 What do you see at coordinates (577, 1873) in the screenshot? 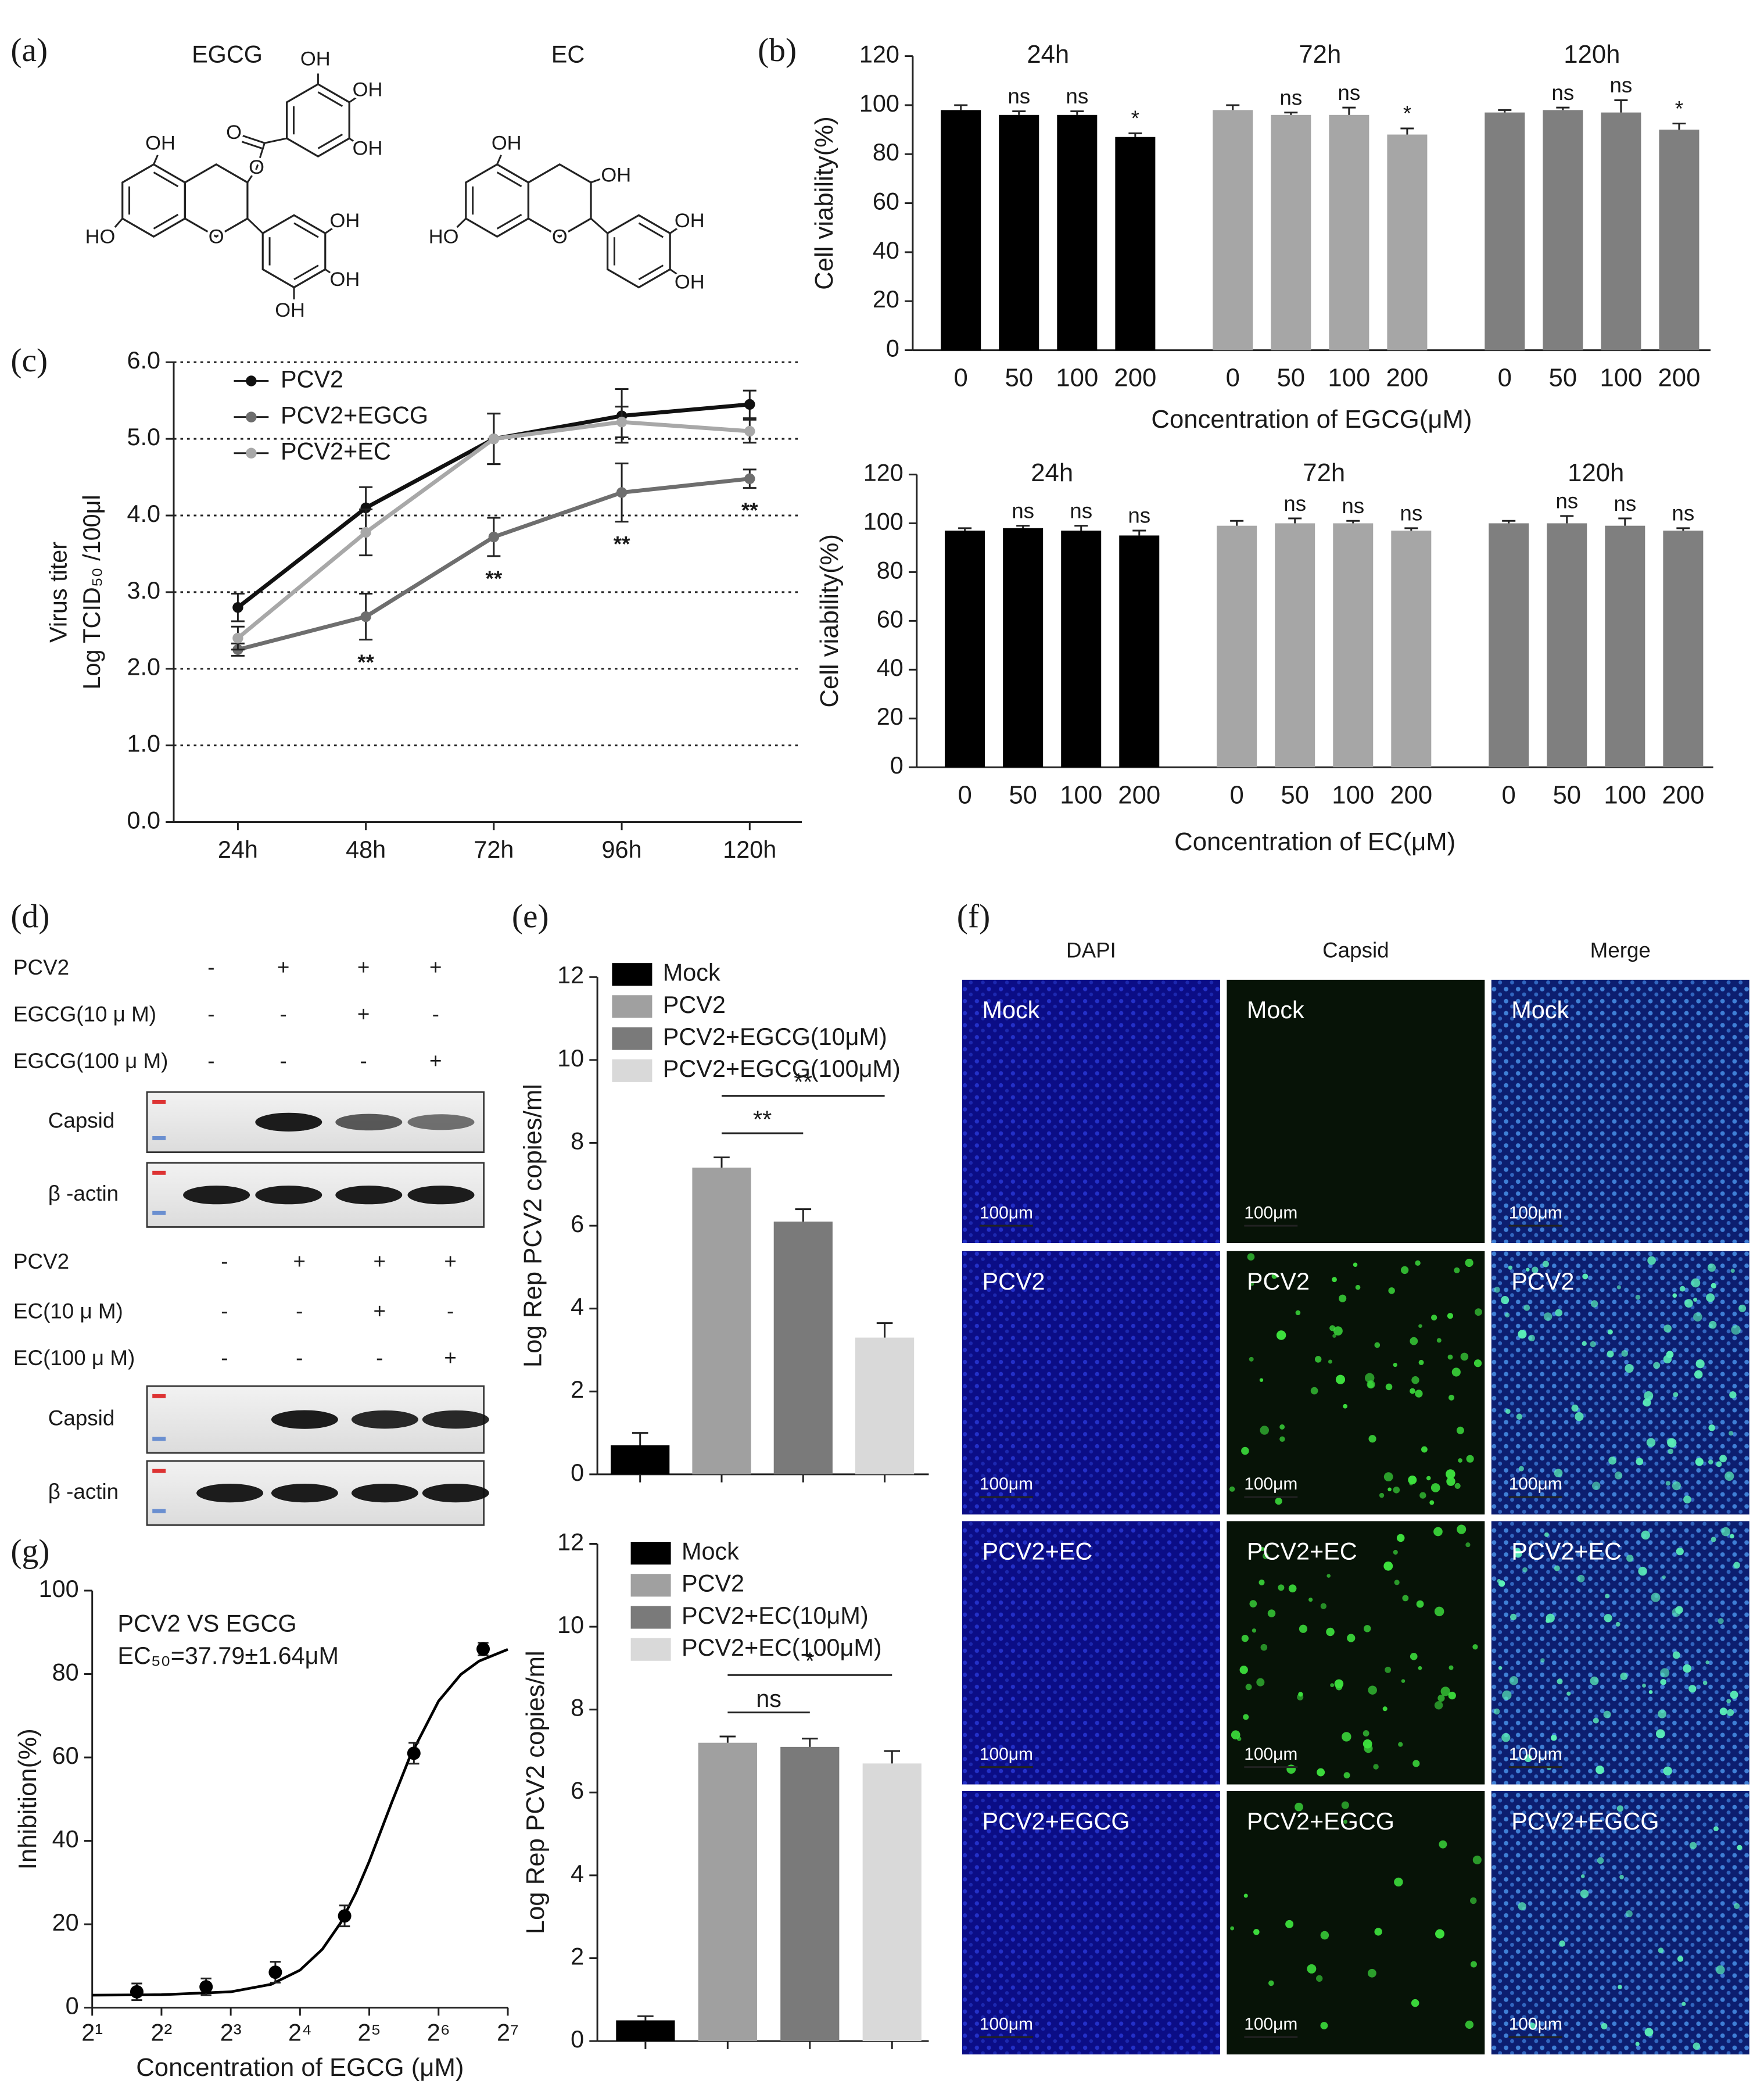
I see `y-tick-label: 4` at bounding box center [577, 1873].